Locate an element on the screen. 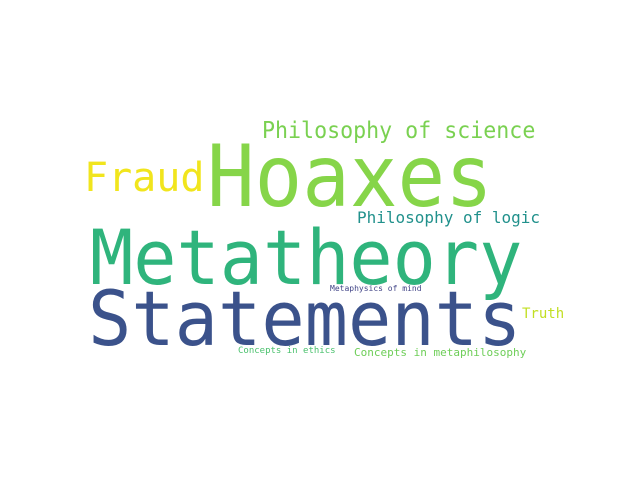 Image resolution: width=640 pixels, height=480 pixels. word-philosophy-of-science: Philosophy of science is located at coordinates (399, 131).